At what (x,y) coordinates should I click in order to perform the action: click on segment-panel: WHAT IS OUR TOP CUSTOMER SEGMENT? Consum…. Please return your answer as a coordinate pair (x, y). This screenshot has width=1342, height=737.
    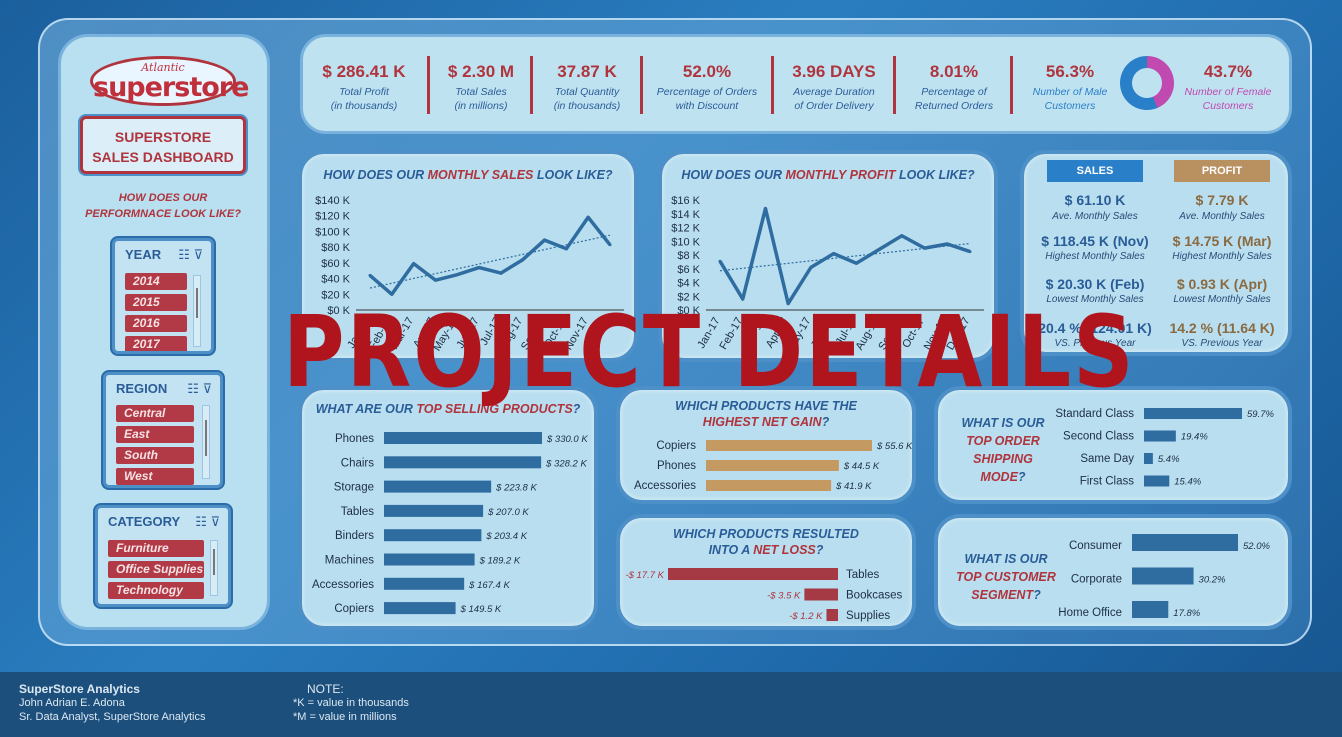
    Looking at the image, I should click on (1113, 572).